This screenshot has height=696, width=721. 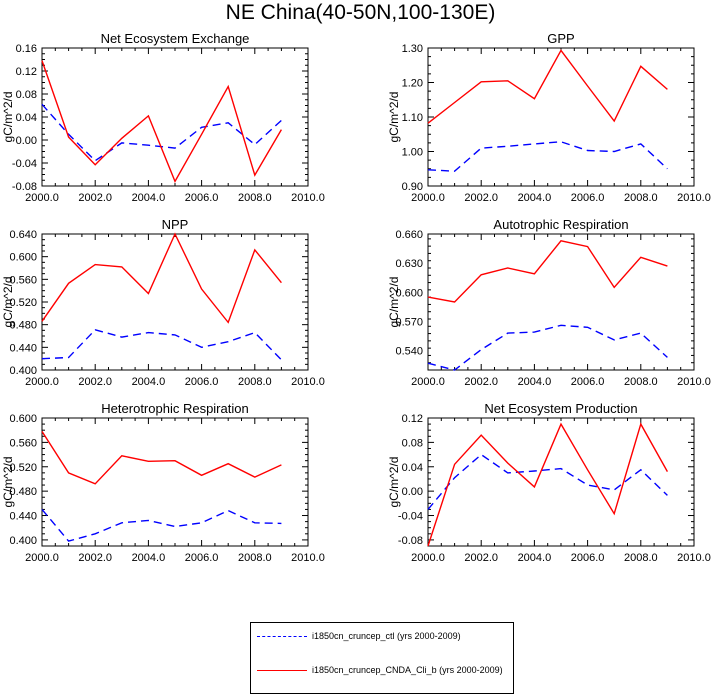 What do you see at coordinates (175, 38) in the screenshot?
I see `panel-title: Net Ecosystem Exchange` at bounding box center [175, 38].